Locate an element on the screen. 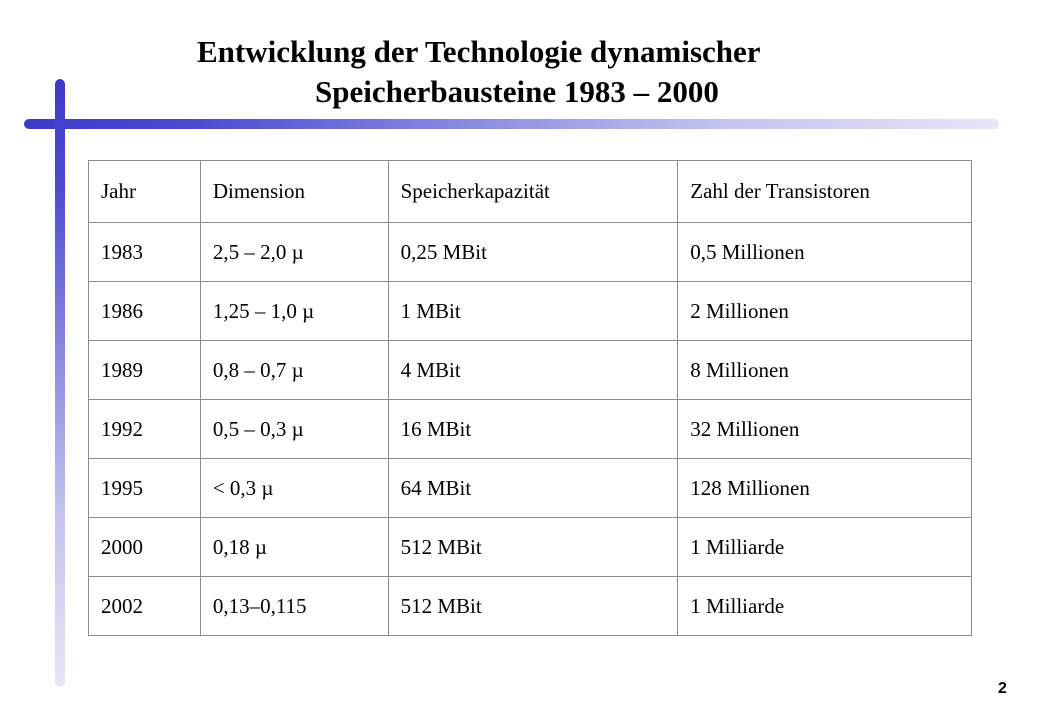  cell-transistor-count: 8 Millionen is located at coordinates (824, 370).